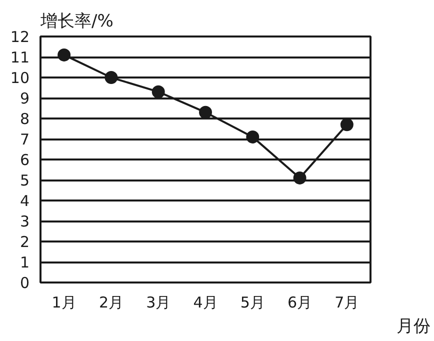 Image resolution: width=434 pixels, height=341 pixels. What do you see at coordinates (25, 181) in the screenshot?
I see `y-tick-label: 5` at bounding box center [25, 181].